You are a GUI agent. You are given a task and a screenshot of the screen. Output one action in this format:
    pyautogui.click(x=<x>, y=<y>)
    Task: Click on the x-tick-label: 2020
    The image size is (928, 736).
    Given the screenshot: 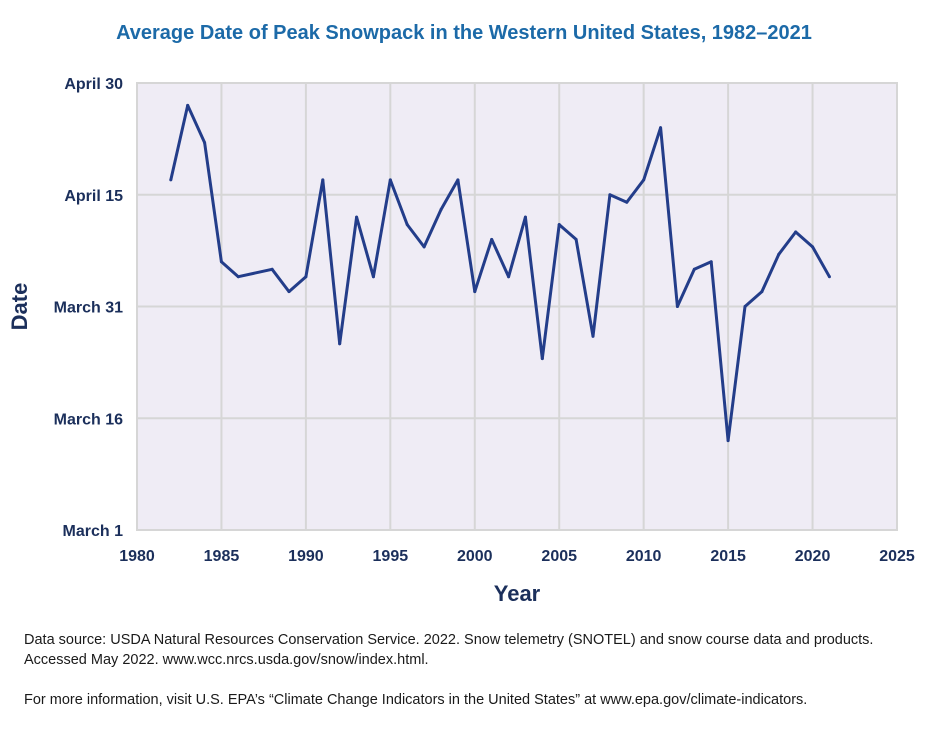 What is the action you would take?
    pyautogui.click(x=813, y=556)
    